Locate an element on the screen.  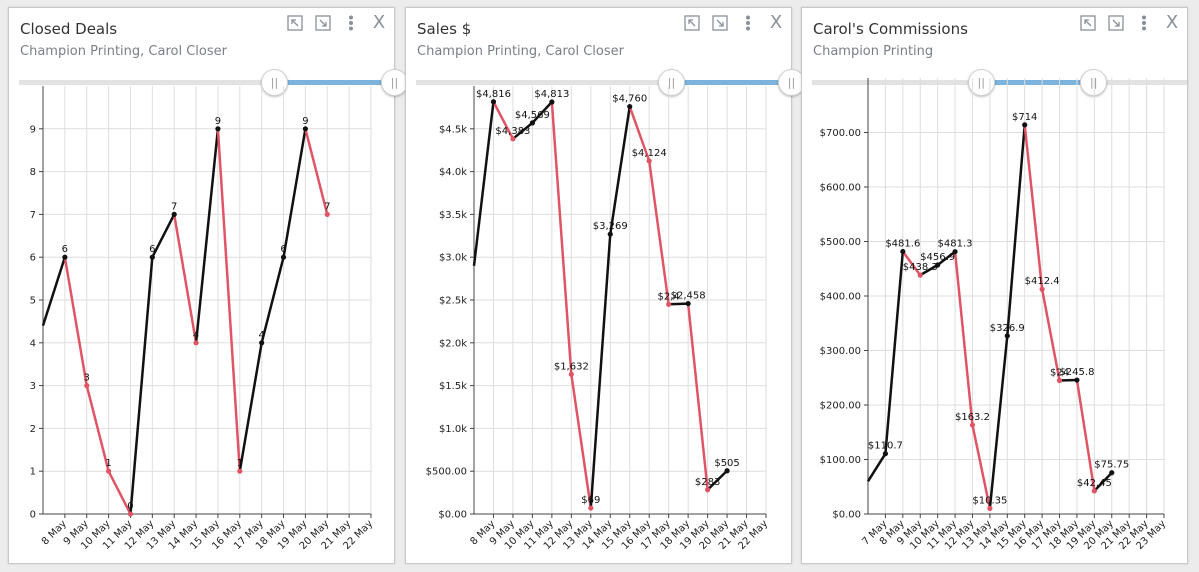
y-tick-label: $2.5k is located at coordinates (453, 301).